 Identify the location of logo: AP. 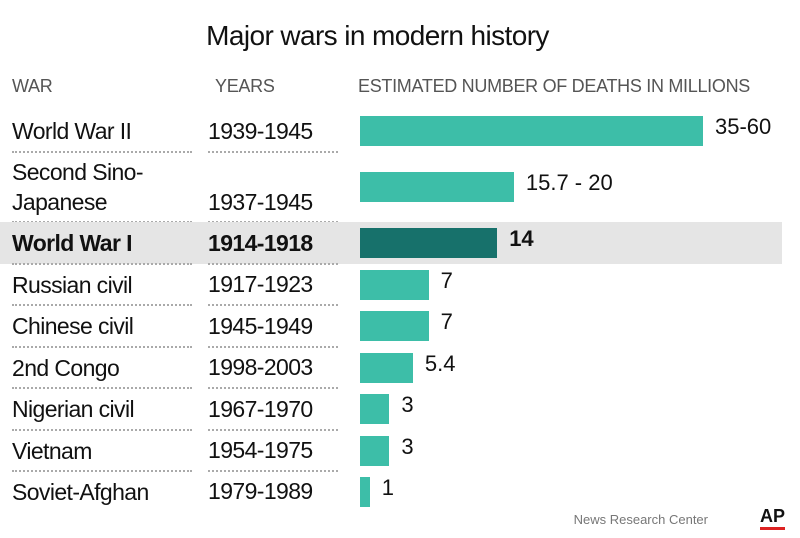
(773, 518).